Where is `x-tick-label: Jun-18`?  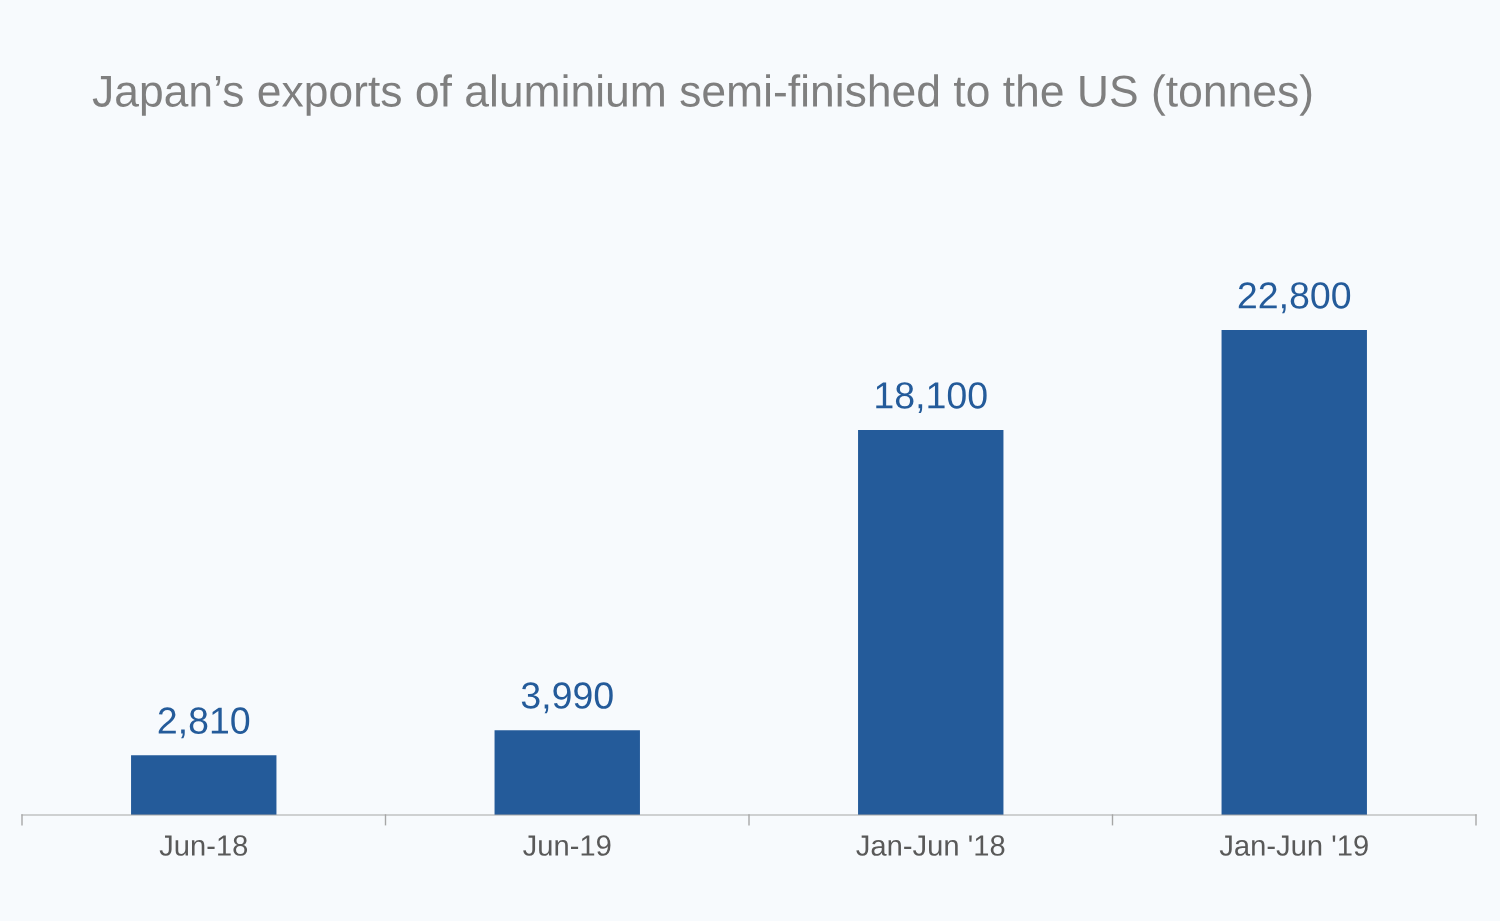 x-tick-label: Jun-18 is located at coordinates (203, 845).